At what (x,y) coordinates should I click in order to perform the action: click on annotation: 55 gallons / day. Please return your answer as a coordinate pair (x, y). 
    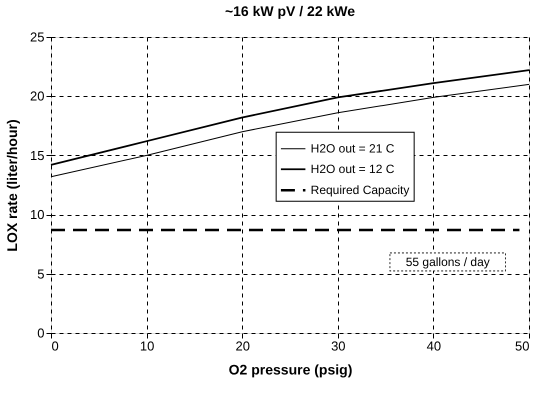
    Looking at the image, I should click on (448, 261).